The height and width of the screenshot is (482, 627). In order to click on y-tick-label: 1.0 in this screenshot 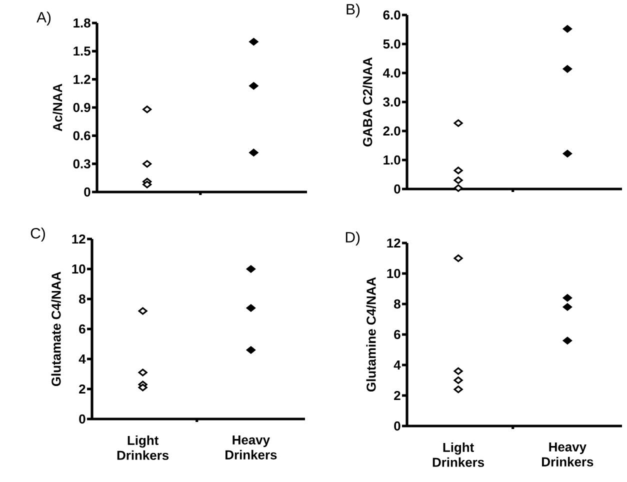, I will do `click(392, 160)`.